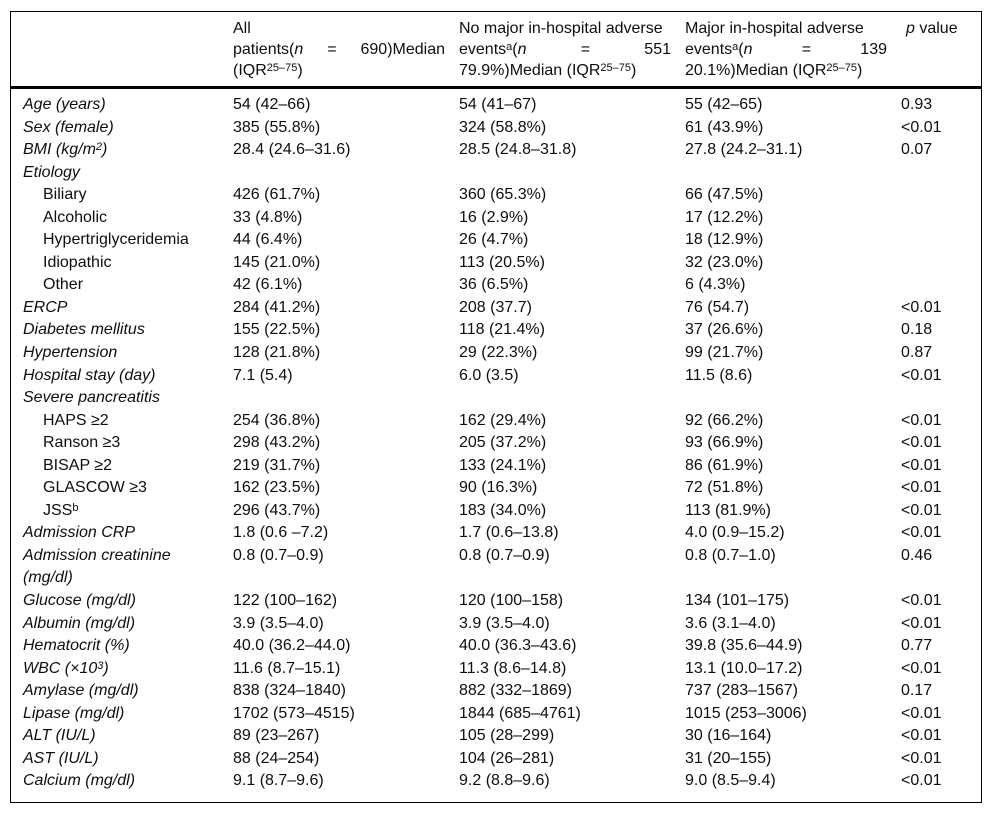 The image size is (992, 826). I want to click on cell-value: 88 (24–254), so click(276, 758).